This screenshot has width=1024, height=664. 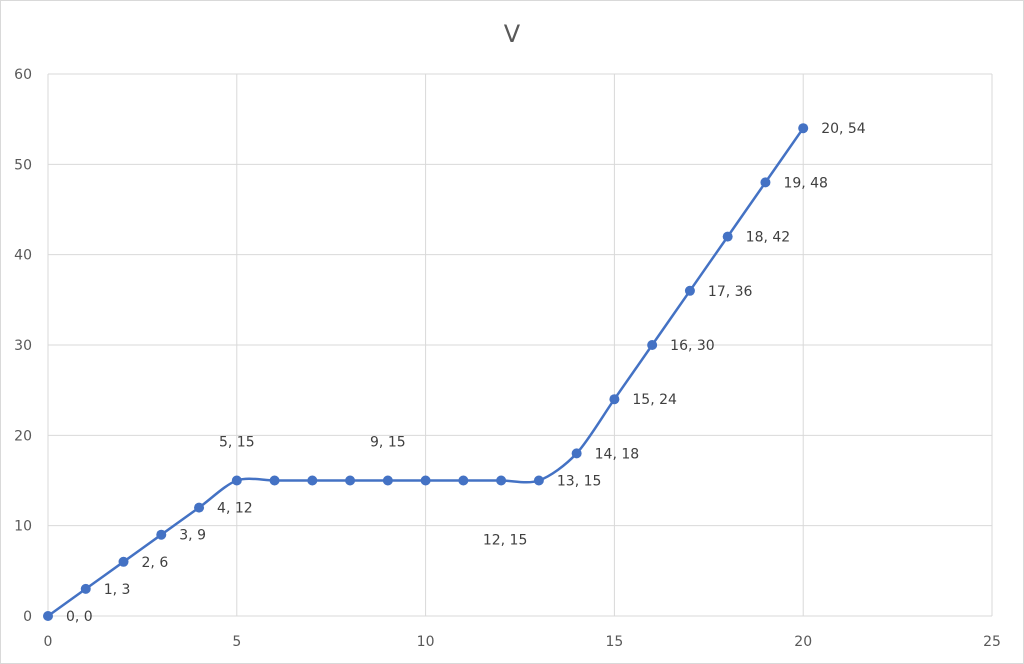 What do you see at coordinates (23, 436) in the screenshot?
I see `y-tick-label: 20` at bounding box center [23, 436].